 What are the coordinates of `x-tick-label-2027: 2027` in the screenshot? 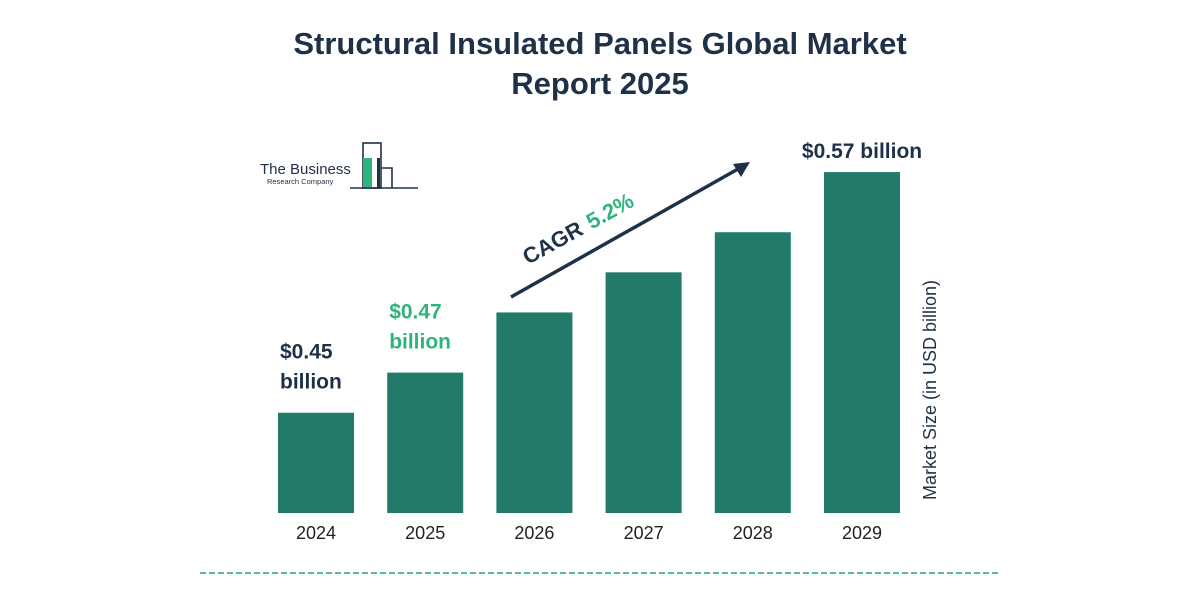 It's located at (644, 533).